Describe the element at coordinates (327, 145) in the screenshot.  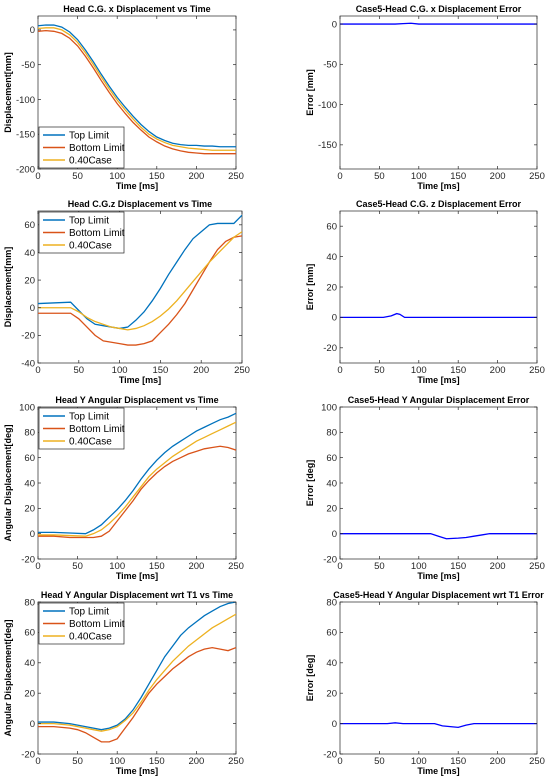
I see `y-tick-label: -150` at that location.